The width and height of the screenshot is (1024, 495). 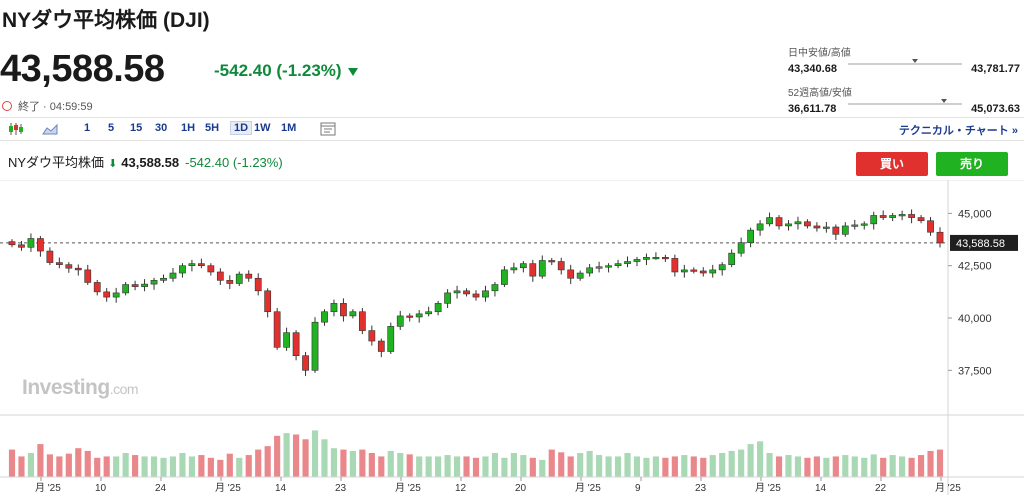 What do you see at coordinates (819, 53) in the screenshot?
I see `day-range-label: 日中安値/高値` at bounding box center [819, 53].